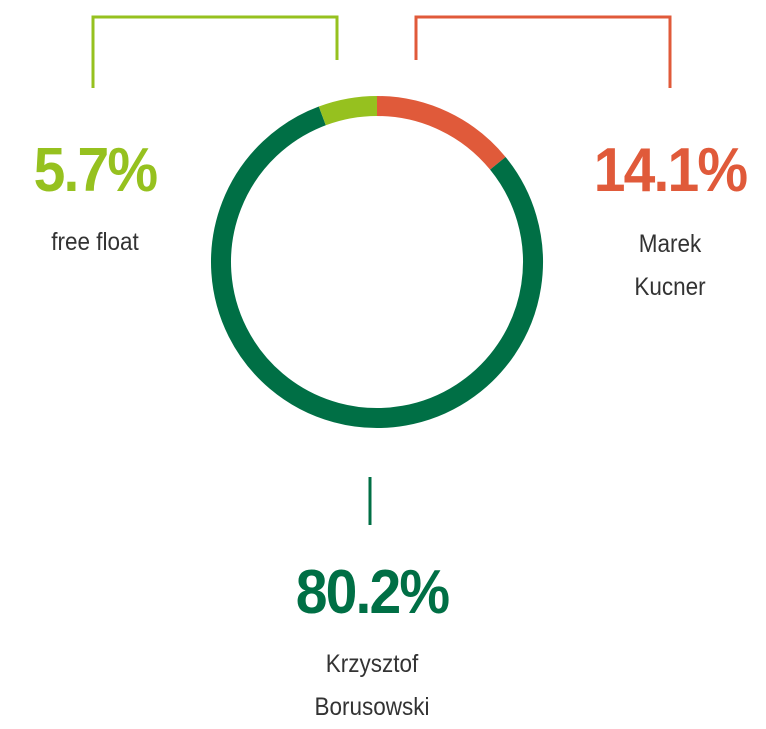 The height and width of the screenshot is (729, 766). What do you see at coordinates (372, 685) in the screenshot?
I see `category-label: Krzysztof Borusowski` at bounding box center [372, 685].